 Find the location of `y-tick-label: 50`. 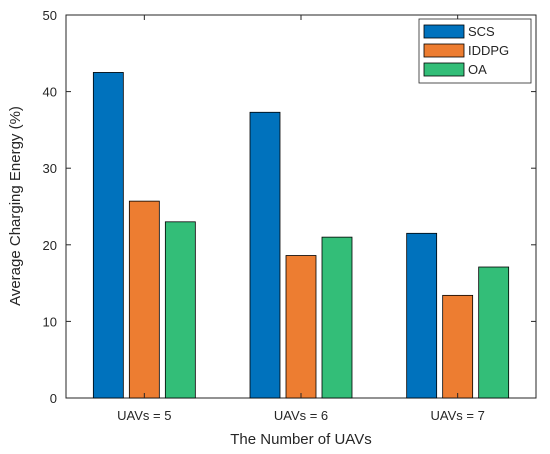

y-tick-label: 50 is located at coordinates (50, 15).